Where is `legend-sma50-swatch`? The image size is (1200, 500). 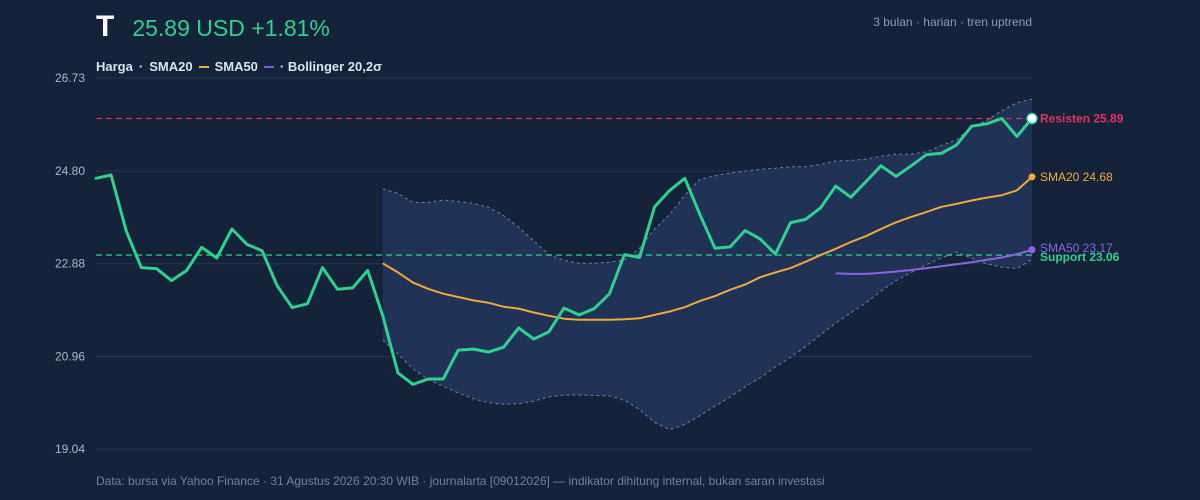 legend-sma50-swatch is located at coordinates (268, 66).